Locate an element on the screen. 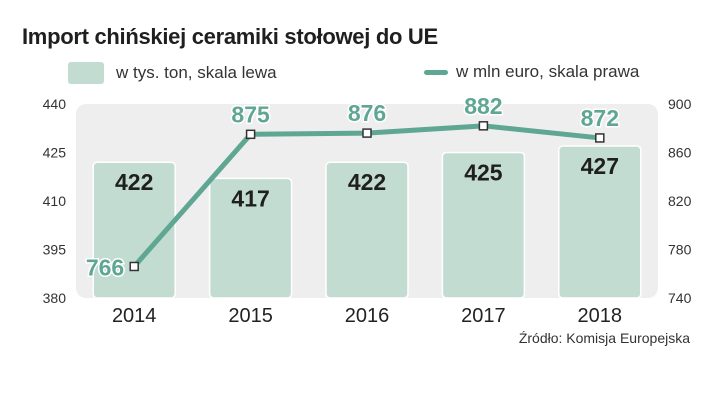 The width and height of the screenshot is (720, 405). line-data-label: 875 is located at coordinates (250, 114).